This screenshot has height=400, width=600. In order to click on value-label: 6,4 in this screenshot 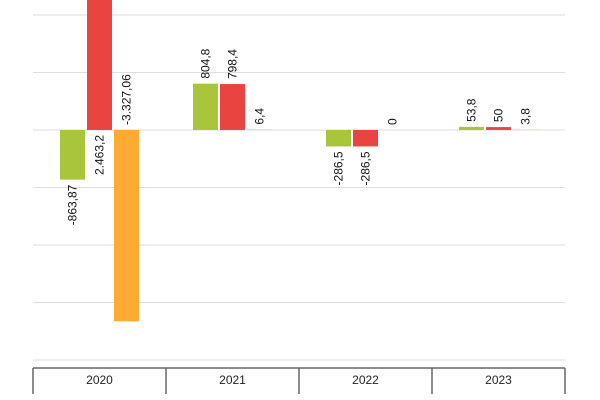, I will do `click(260, 116)`.